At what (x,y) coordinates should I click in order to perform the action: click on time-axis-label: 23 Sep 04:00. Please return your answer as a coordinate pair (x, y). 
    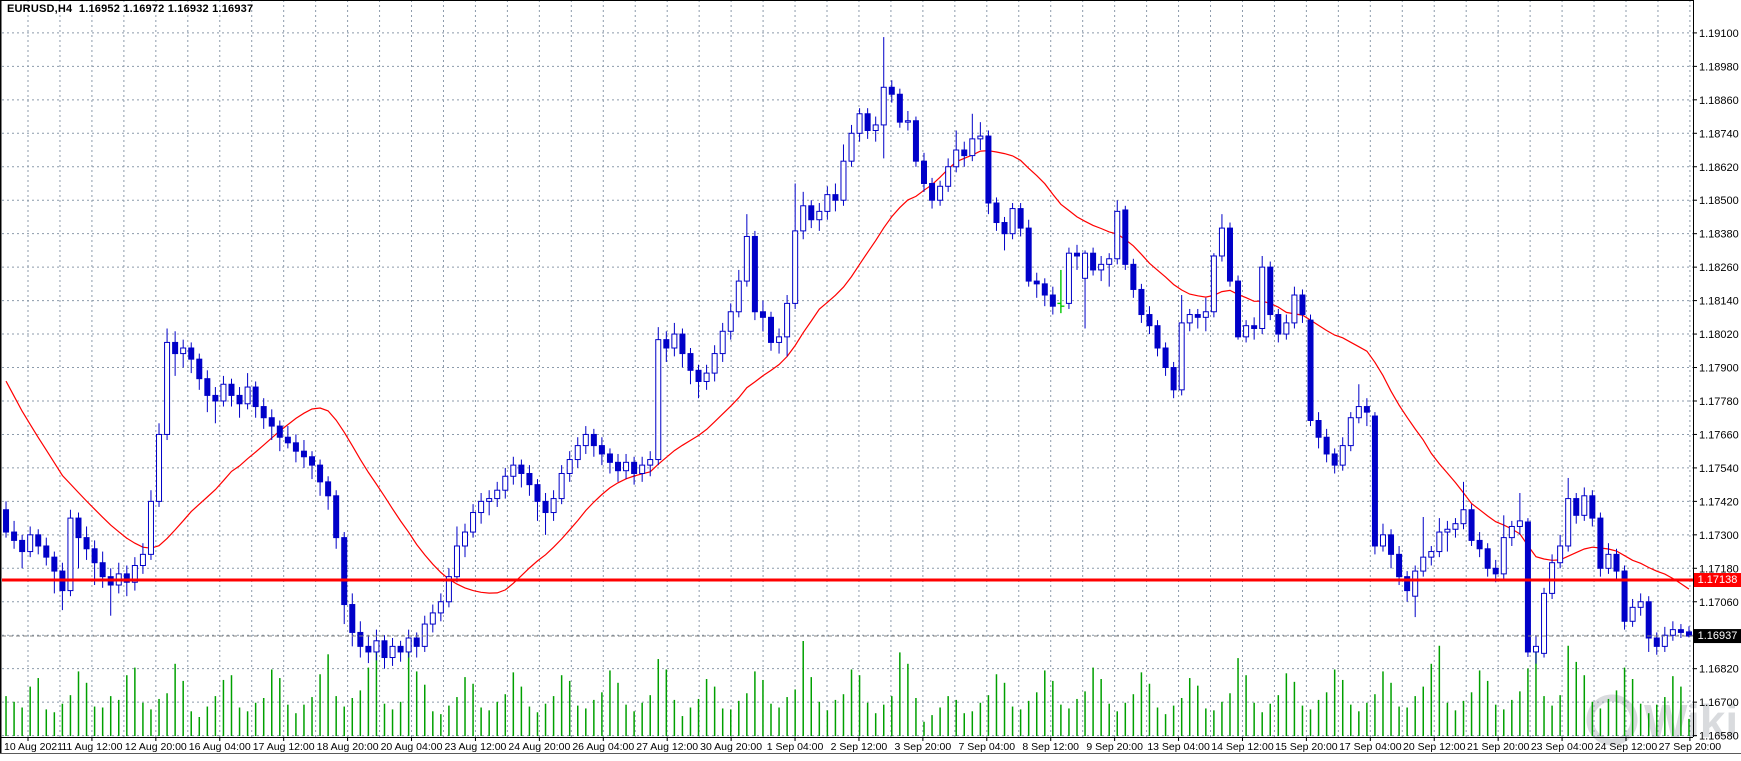
    Looking at the image, I should click on (1562, 747).